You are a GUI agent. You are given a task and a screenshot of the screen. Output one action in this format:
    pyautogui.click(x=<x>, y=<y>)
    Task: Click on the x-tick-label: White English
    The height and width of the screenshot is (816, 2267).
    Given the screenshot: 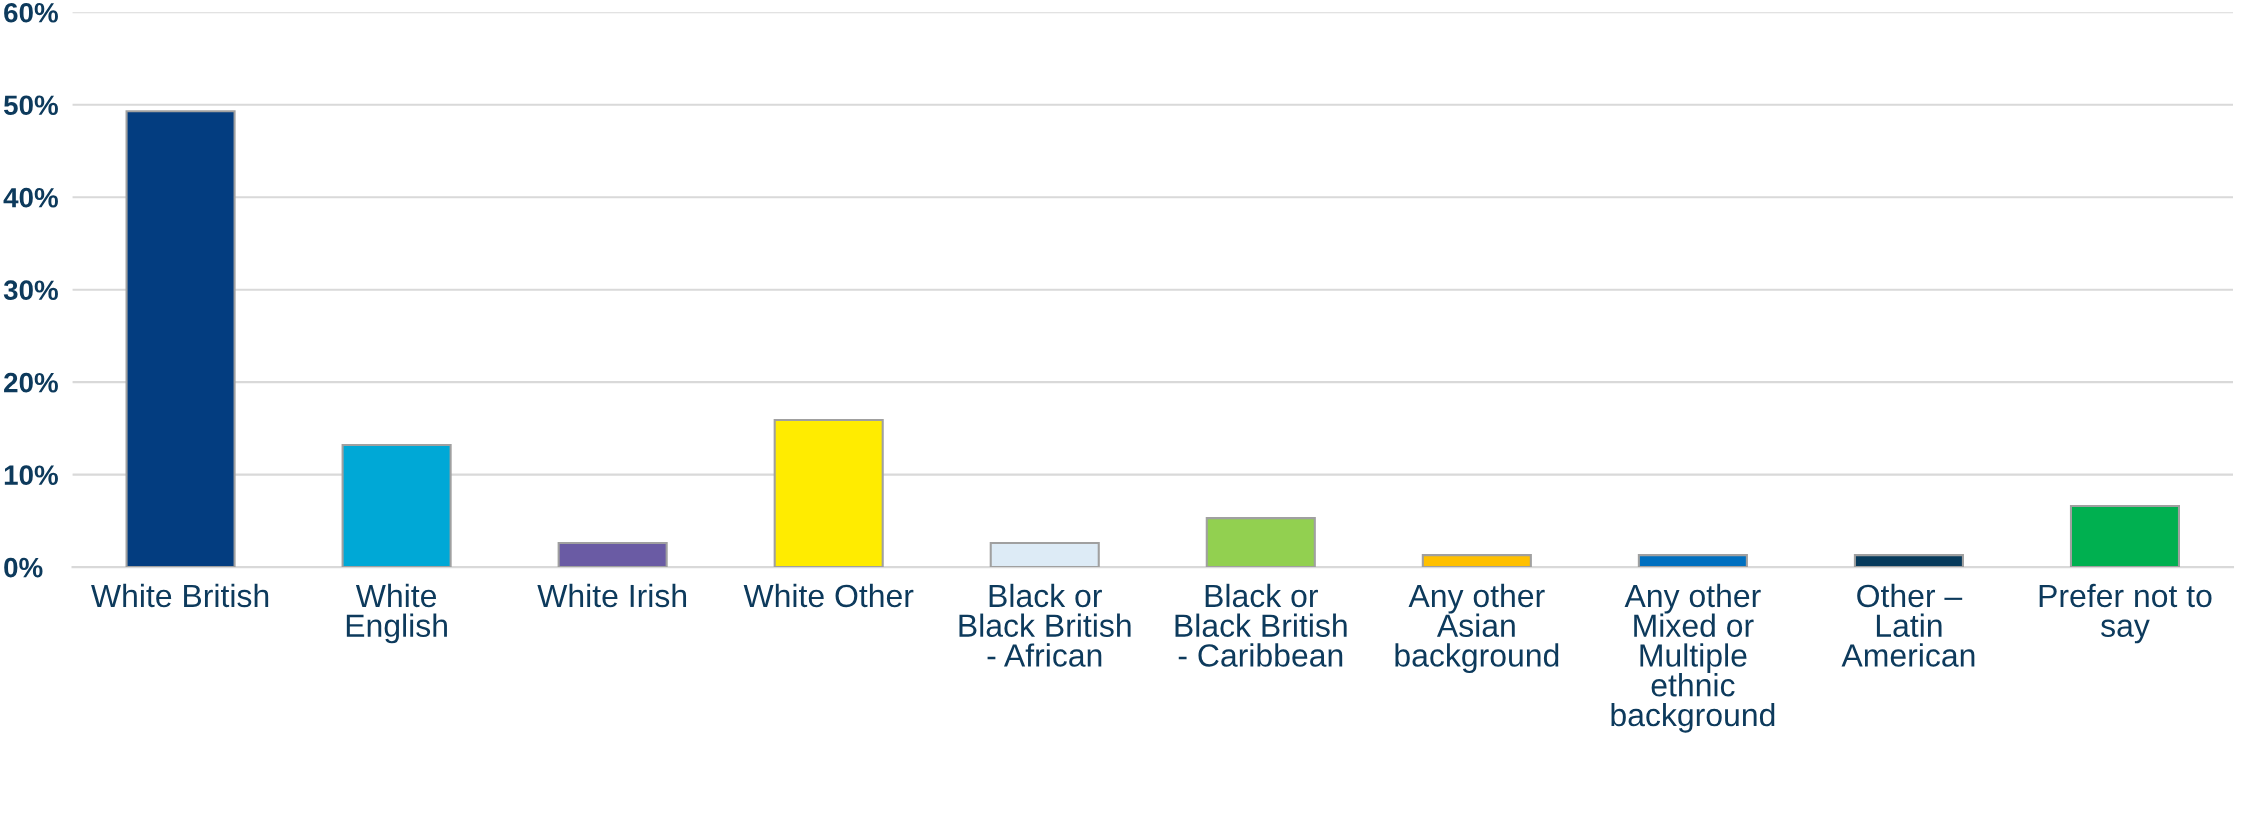 What is the action you would take?
    pyautogui.click(x=396, y=613)
    